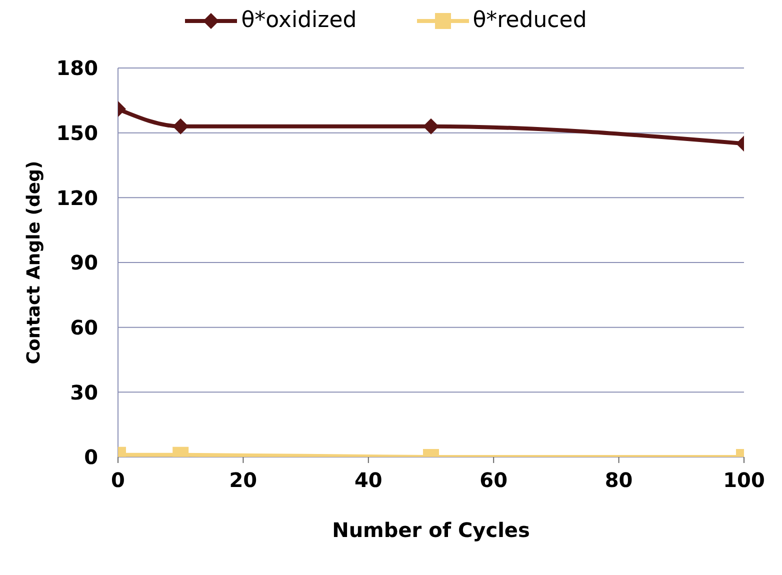  What do you see at coordinates (744, 480) in the screenshot?
I see `x-tick-label: 100` at bounding box center [744, 480].